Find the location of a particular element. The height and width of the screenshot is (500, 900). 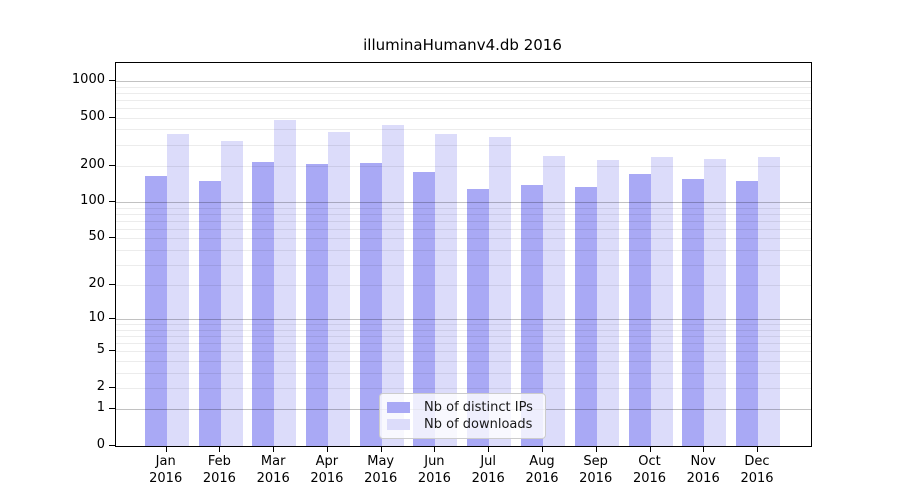

y-tick-label-0: 0 is located at coordinates (100, 444).